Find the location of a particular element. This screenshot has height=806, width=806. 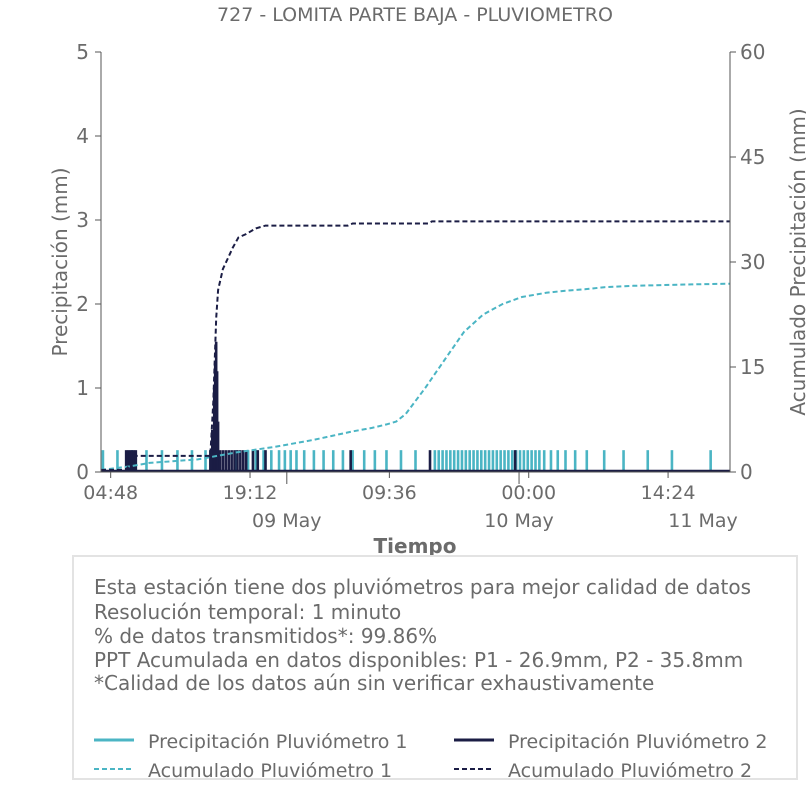

legend-label-p2: Precipitación Pluviómetro 2 is located at coordinates (638, 742).